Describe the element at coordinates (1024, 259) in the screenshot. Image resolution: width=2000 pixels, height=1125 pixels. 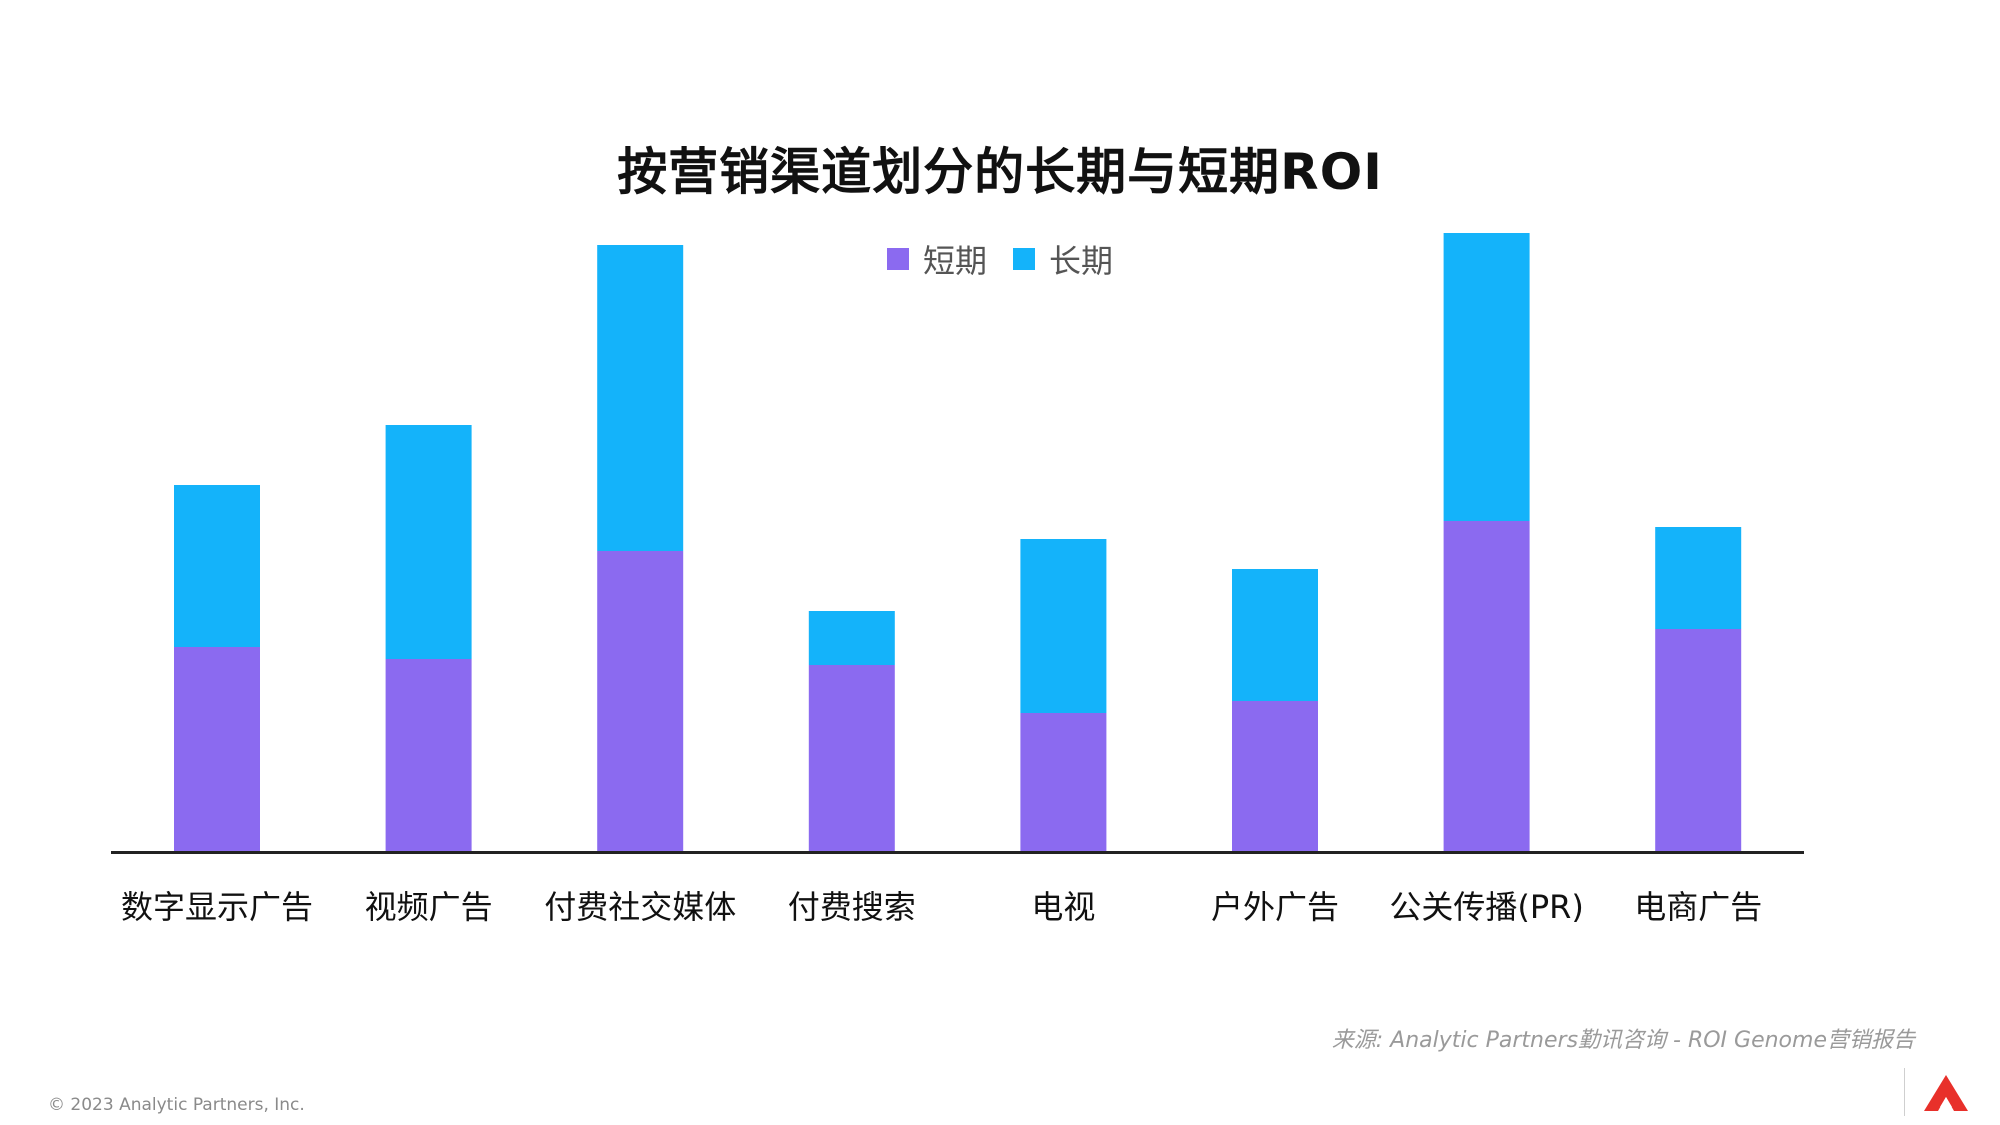
I see `legend-swatch-long` at that location.